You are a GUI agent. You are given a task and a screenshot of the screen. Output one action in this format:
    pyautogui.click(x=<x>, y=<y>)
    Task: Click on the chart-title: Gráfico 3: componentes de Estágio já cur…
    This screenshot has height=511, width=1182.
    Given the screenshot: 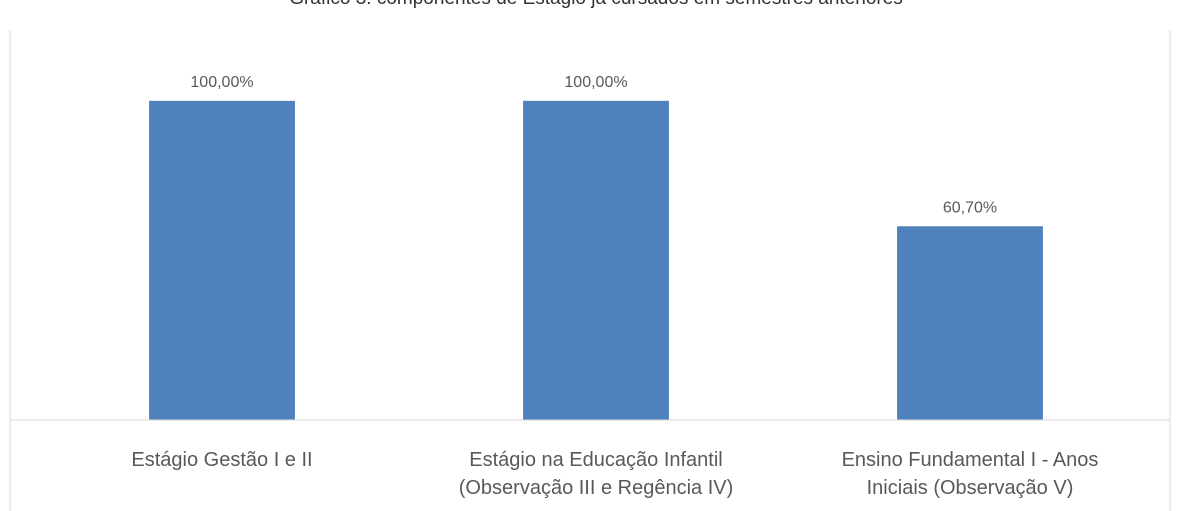 What is the action you would take?
    pyautogui.click(x=596, y=4)
    